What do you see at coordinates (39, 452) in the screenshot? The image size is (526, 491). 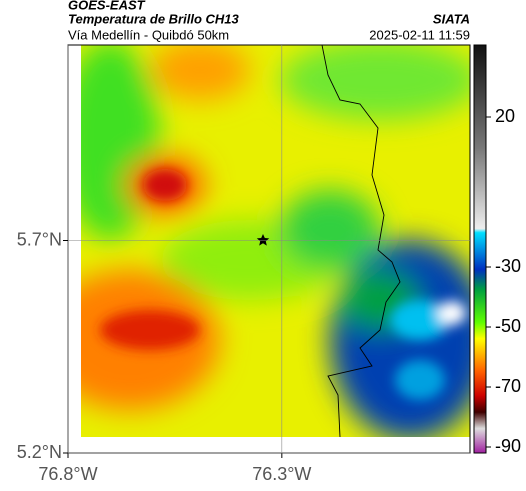 I see `y-tick-label: 5.2°N` at bounding box center [39, 452].